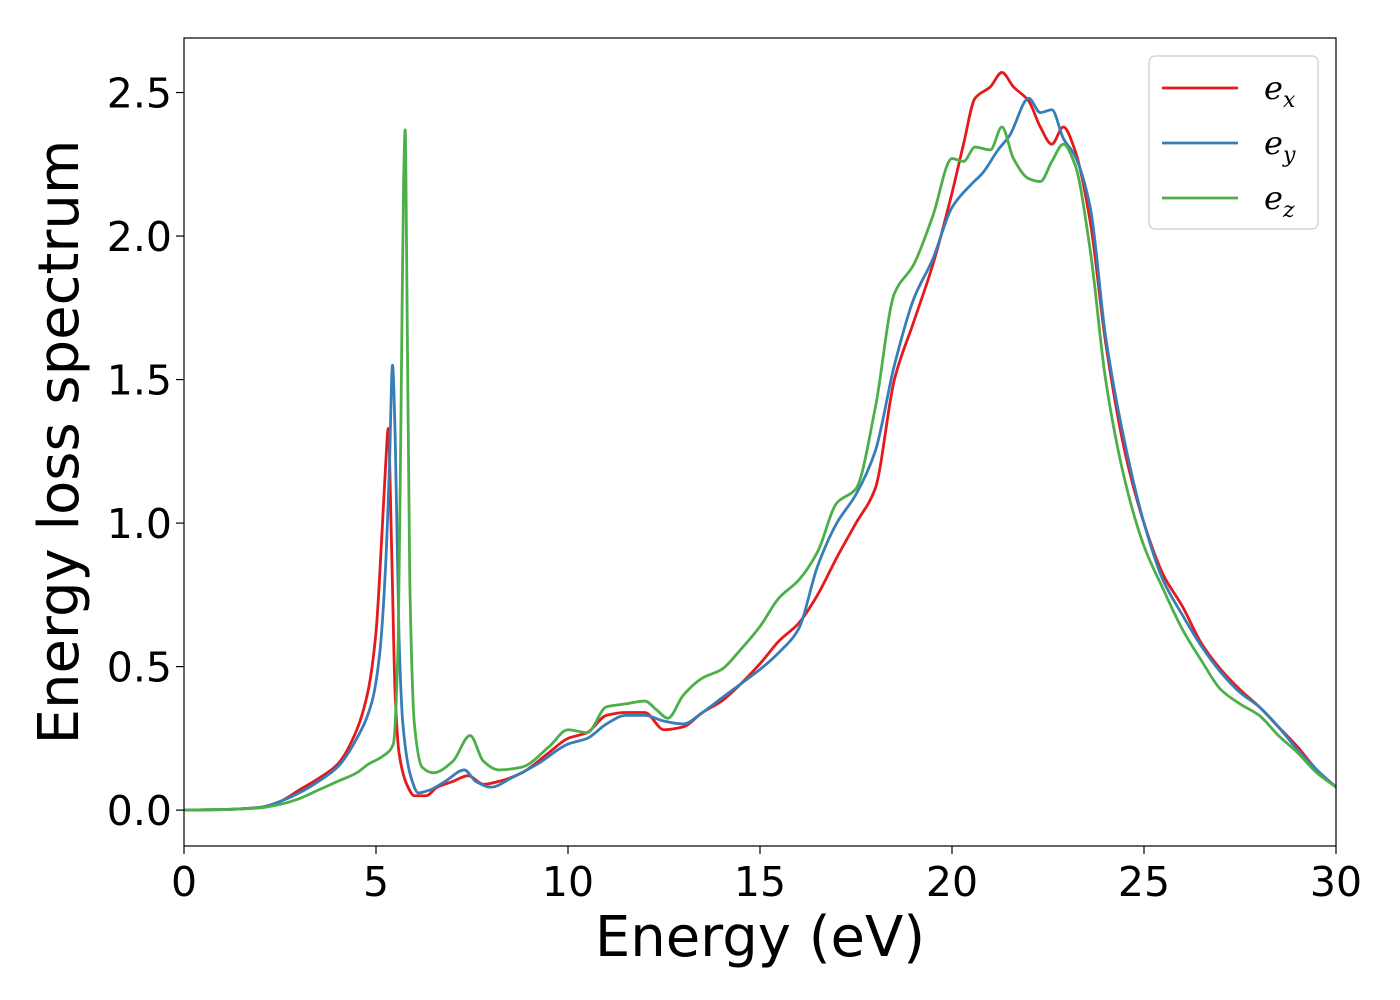 This screenshot has width=1400, height=1000. Describe the element at coordinates (139, 524) in the screenshot. I see `y-tick-label: 1.0` at that location.